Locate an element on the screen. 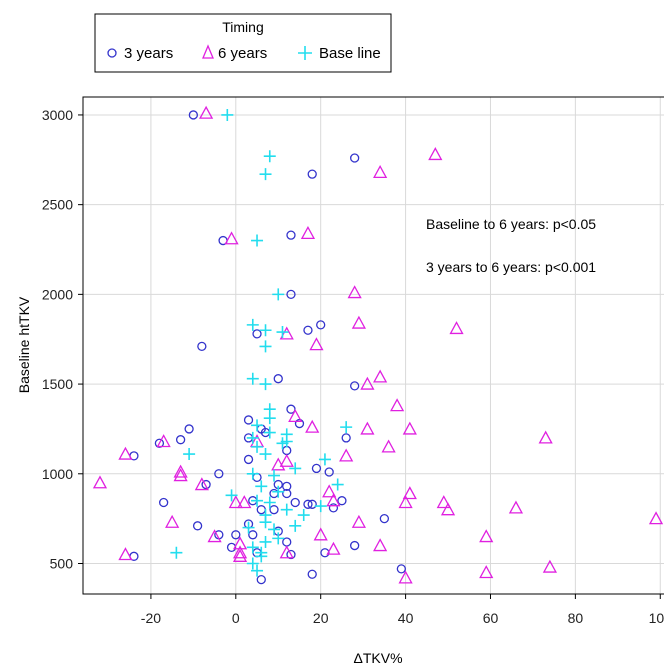  legend-title: Timing is located at coordinates (243, 27).